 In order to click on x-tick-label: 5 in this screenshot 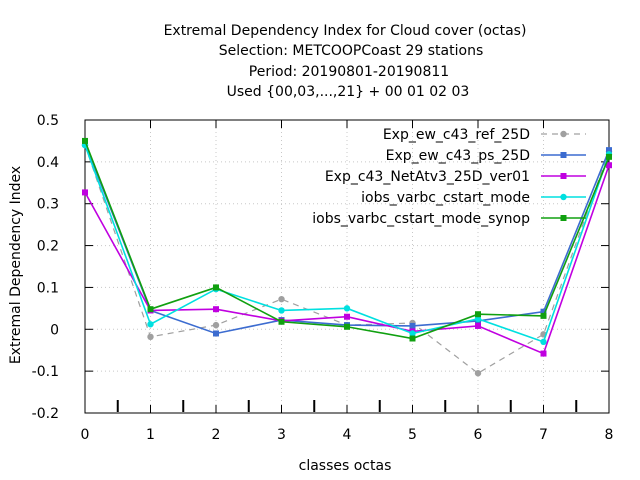, I will do `click(412, 435)`.